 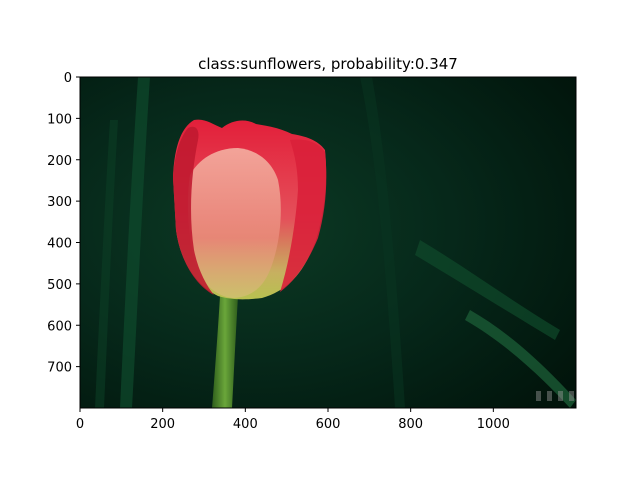 I want to click on y-tick-label: 100, so click(x=59, y=119).